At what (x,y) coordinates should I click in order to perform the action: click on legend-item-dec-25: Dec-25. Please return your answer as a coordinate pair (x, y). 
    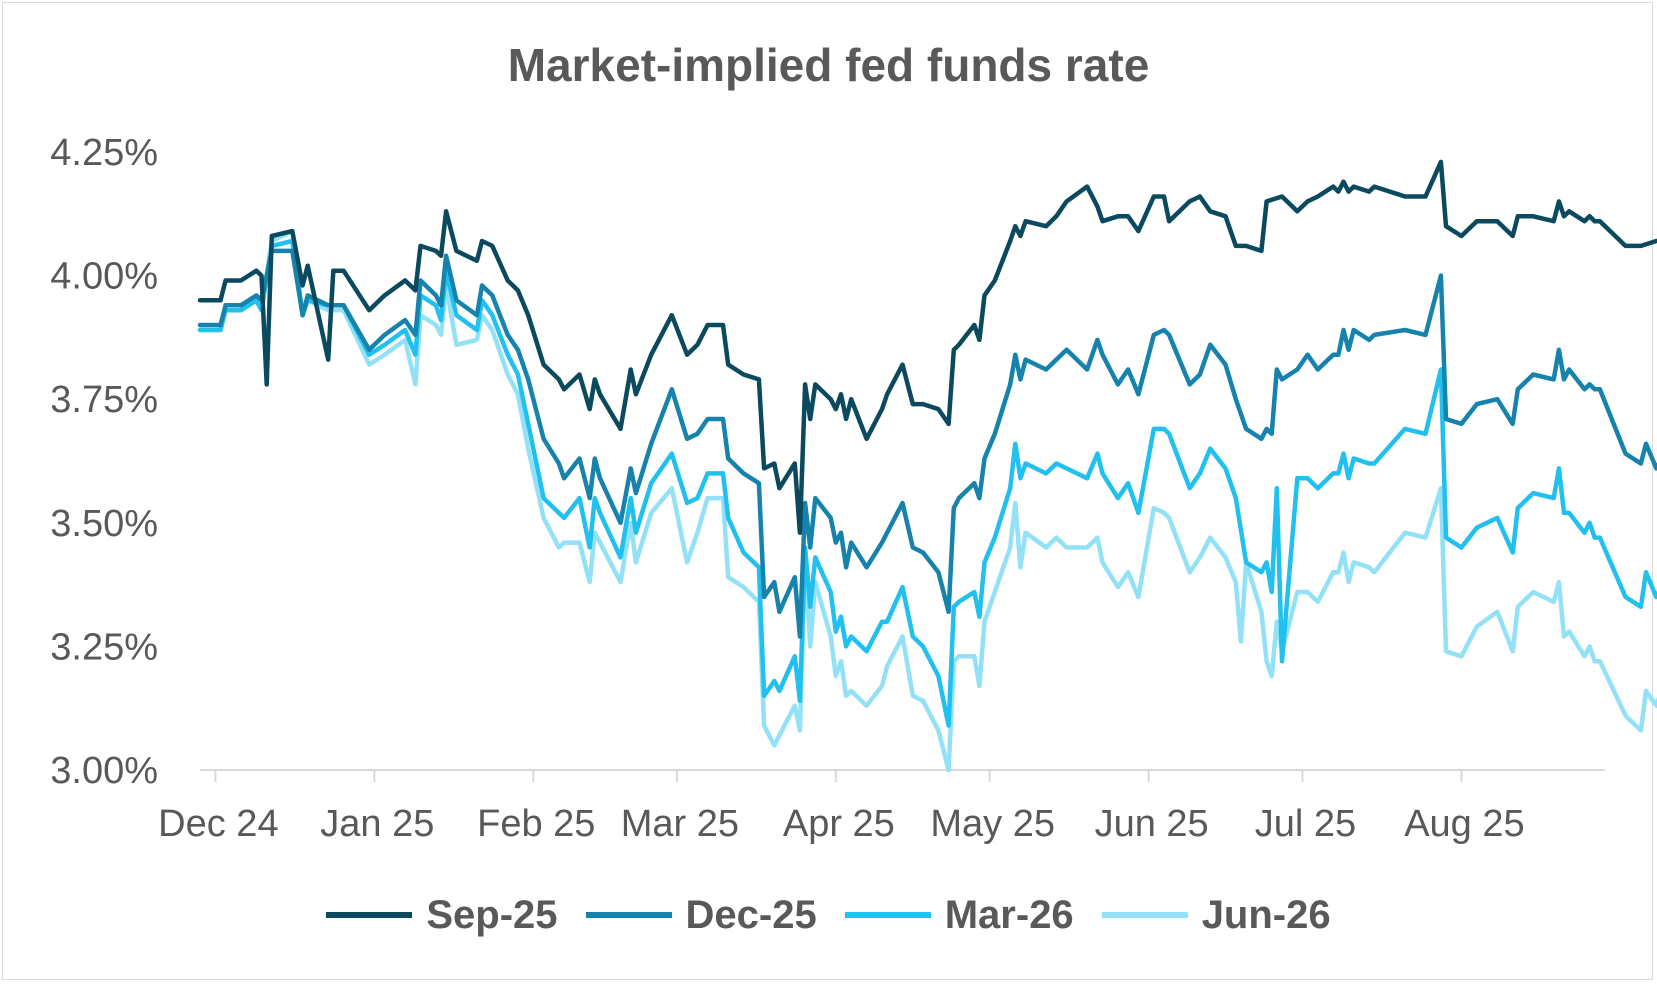
    Looking at the image, I should click on (701, 915).